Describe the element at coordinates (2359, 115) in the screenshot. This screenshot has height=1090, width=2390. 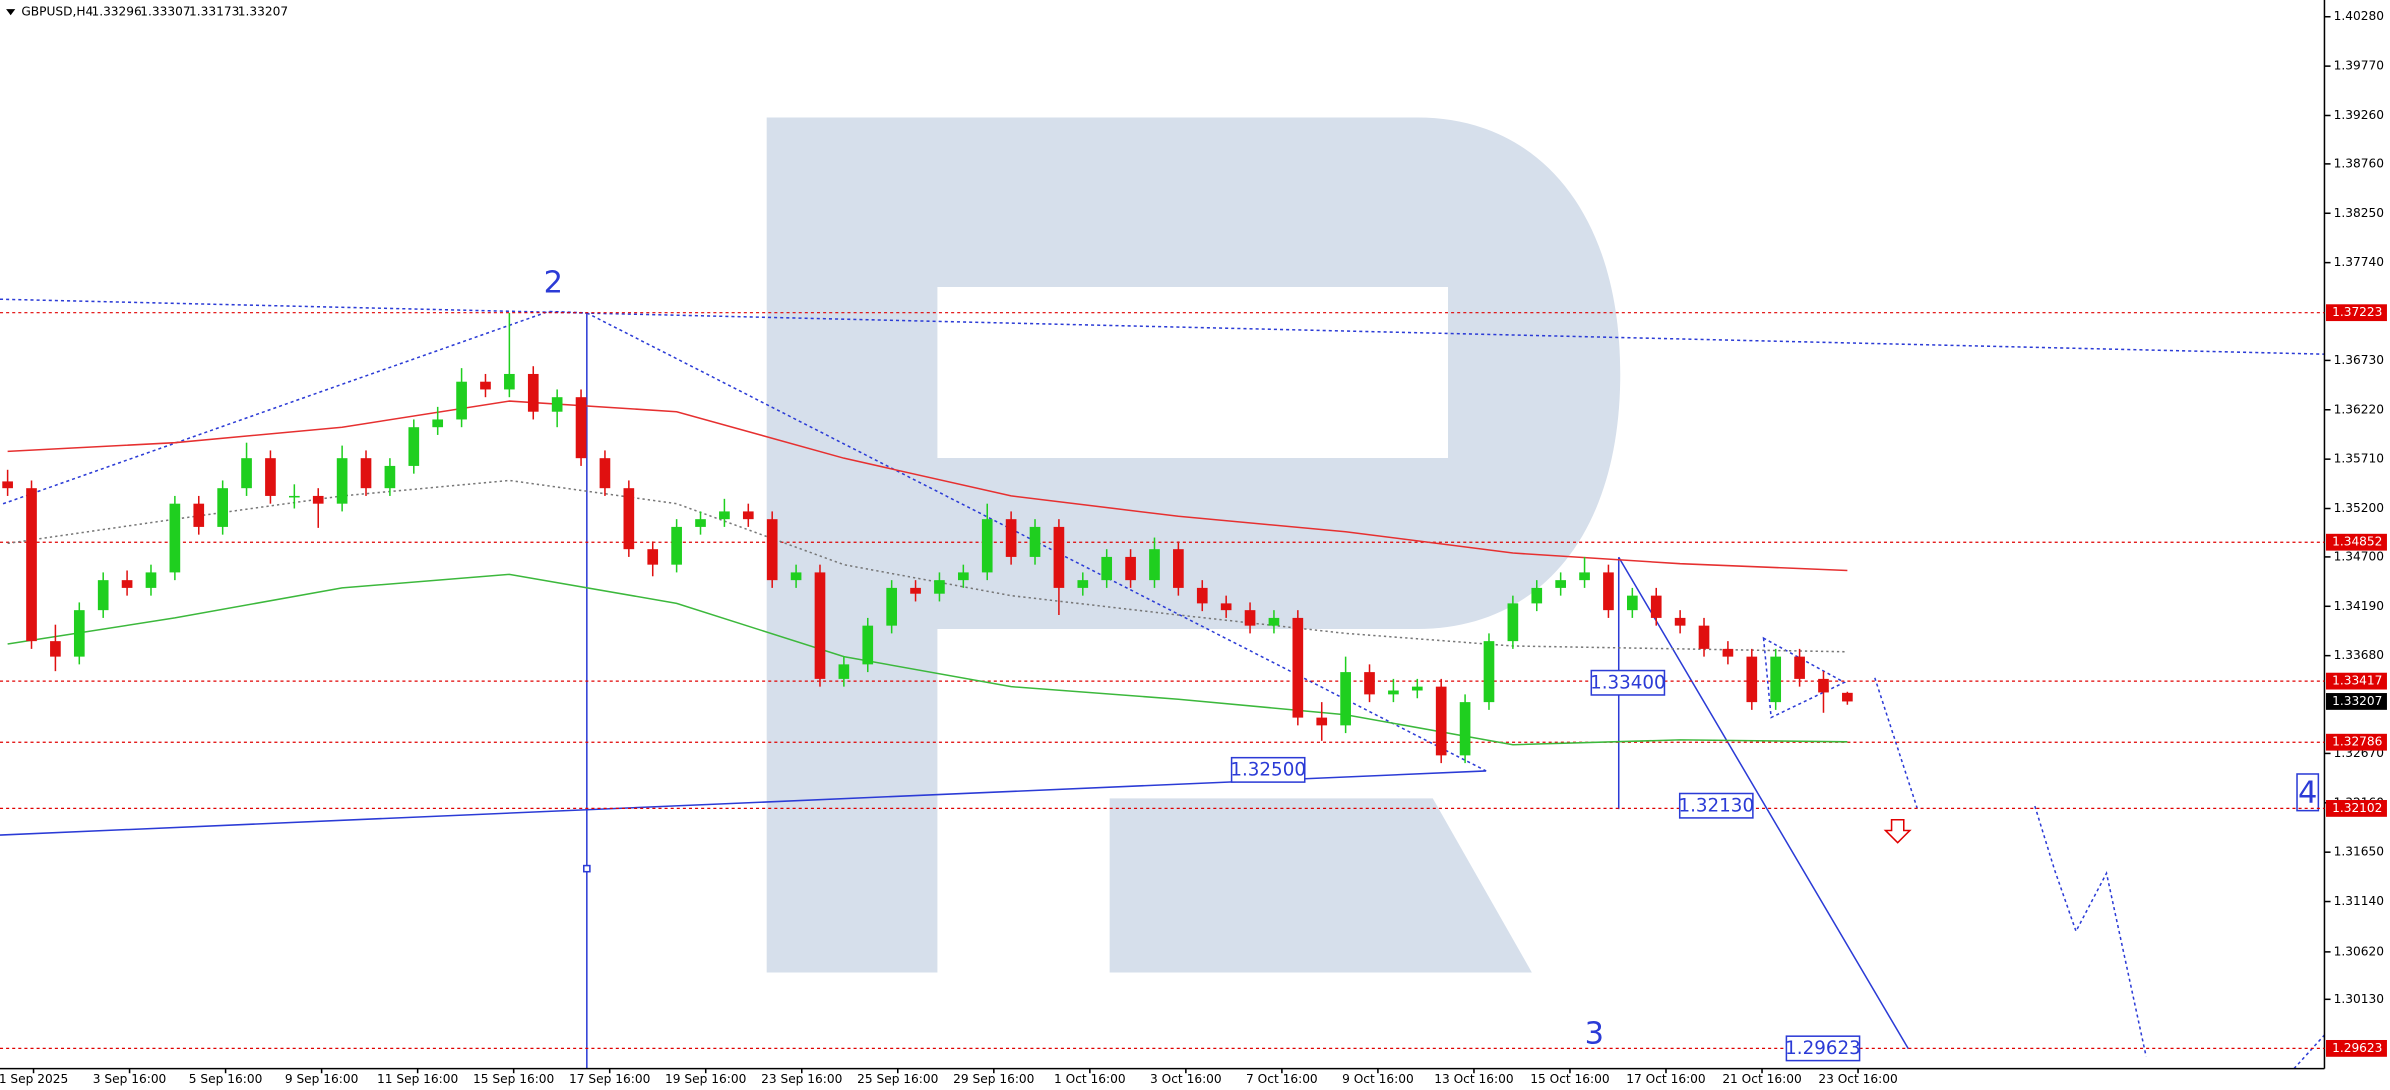
I see `y-tick-label: 1.39260` at that location.